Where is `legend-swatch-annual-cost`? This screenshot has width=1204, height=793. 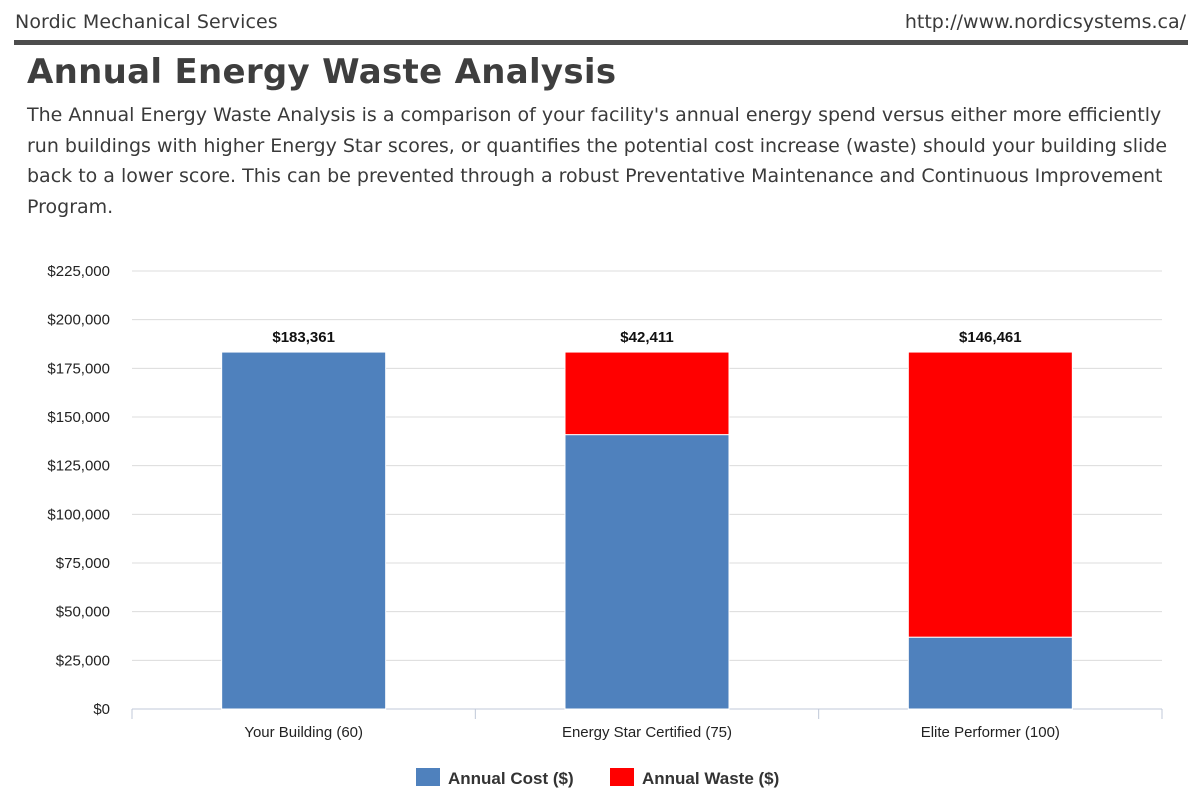 legend-swatch-annual-cost is located at coordinates (428, 777).